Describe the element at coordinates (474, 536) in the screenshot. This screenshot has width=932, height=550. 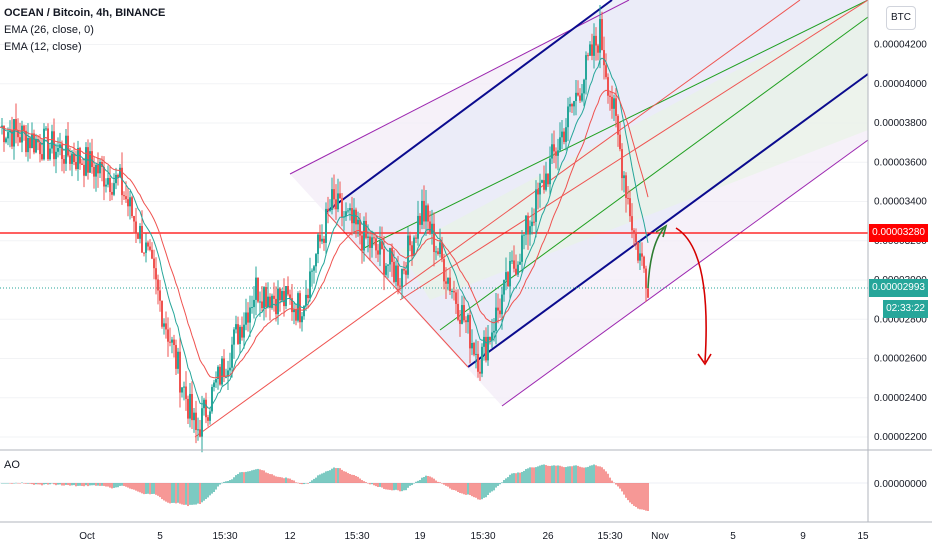
I see `time-axis: Oct 5 15:30 12 15:30 19 15:30 26 15:30 Nov 5 9 15` at that location.